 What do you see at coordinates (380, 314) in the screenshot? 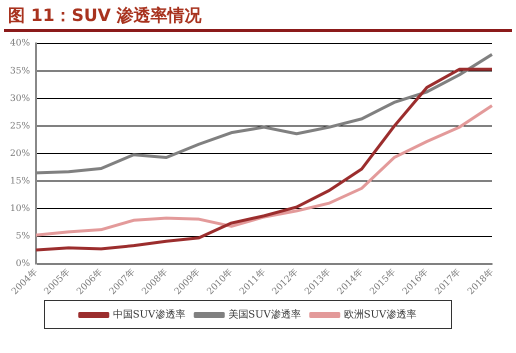
I see `legend-label: 欧洲SUV渗透率` at bounding box center [380, 314].